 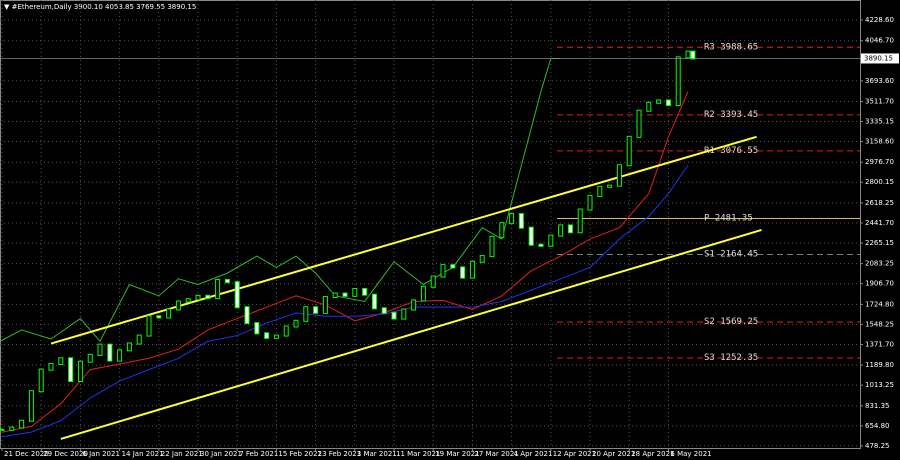 I want to click on y-tick-label: 654.80, so click(x=877, y=426).